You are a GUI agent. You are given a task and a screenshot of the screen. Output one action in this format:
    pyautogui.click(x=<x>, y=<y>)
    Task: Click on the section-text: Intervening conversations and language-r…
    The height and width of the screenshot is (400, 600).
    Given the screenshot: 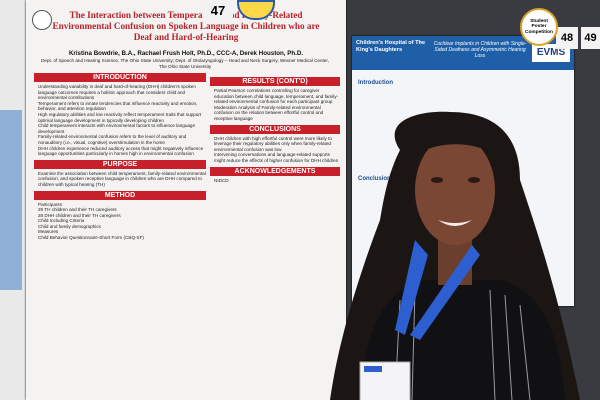 What is the action you would take?
    pyautogui.click(x=276, y=157)
    